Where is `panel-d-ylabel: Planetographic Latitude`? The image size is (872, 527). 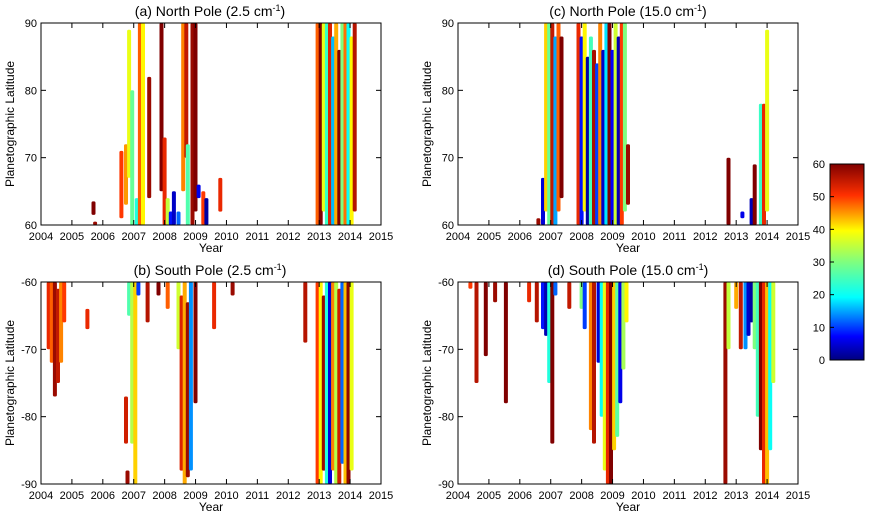 panel-d-ylabel: Planetographic Latitude is located at coordinates (427, 383).